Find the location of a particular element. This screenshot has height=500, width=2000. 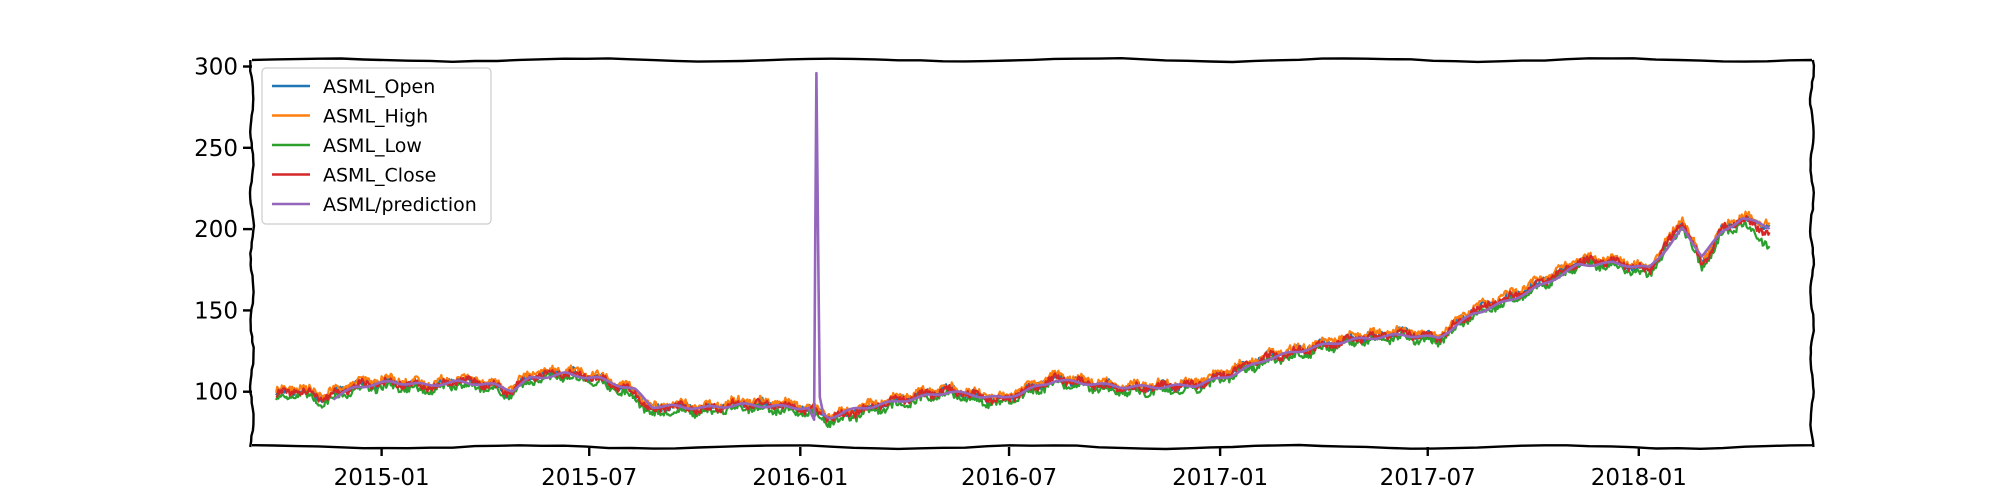

legend-box is located at coordinates (376, 146).